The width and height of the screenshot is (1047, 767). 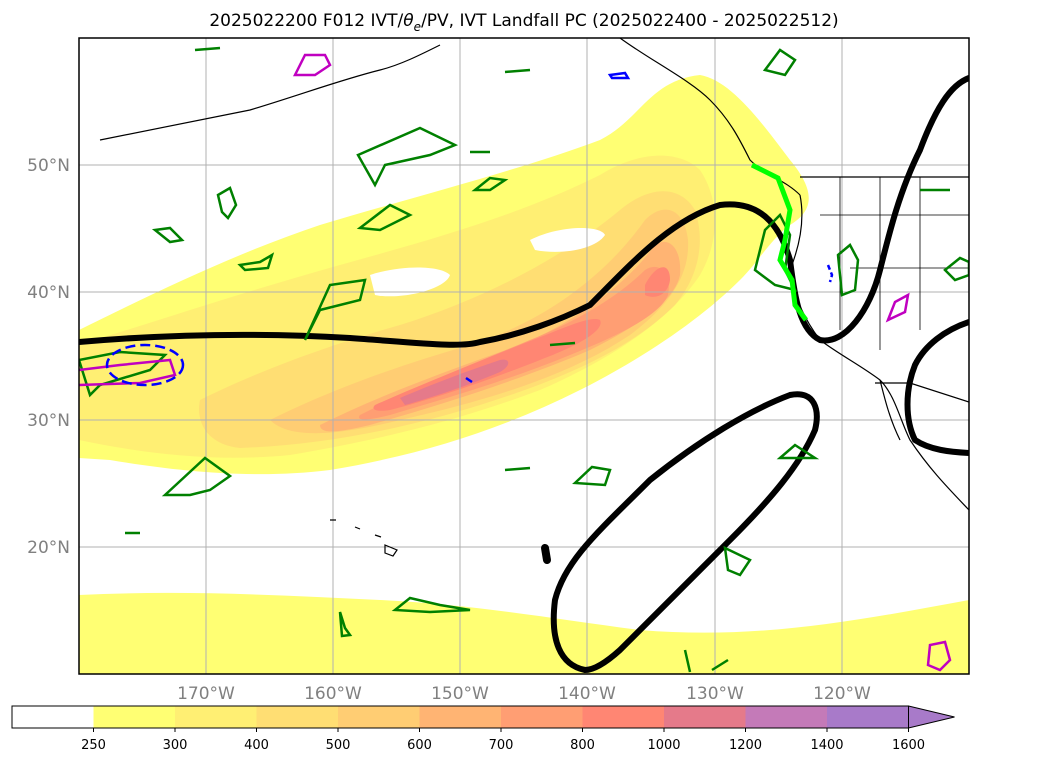 What do you see at coordinates (842, 694) in the screenshot?
I see `x-tick-120W: 120°W` at bounding box center [842, 694].